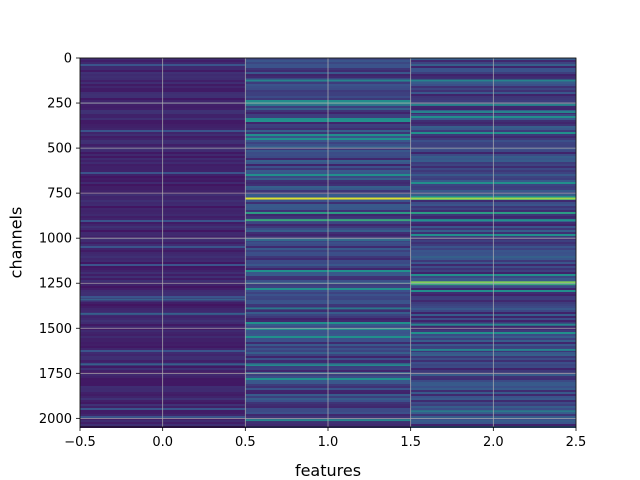  I want to click on y-tick-label: 1750, so click(55, 374).